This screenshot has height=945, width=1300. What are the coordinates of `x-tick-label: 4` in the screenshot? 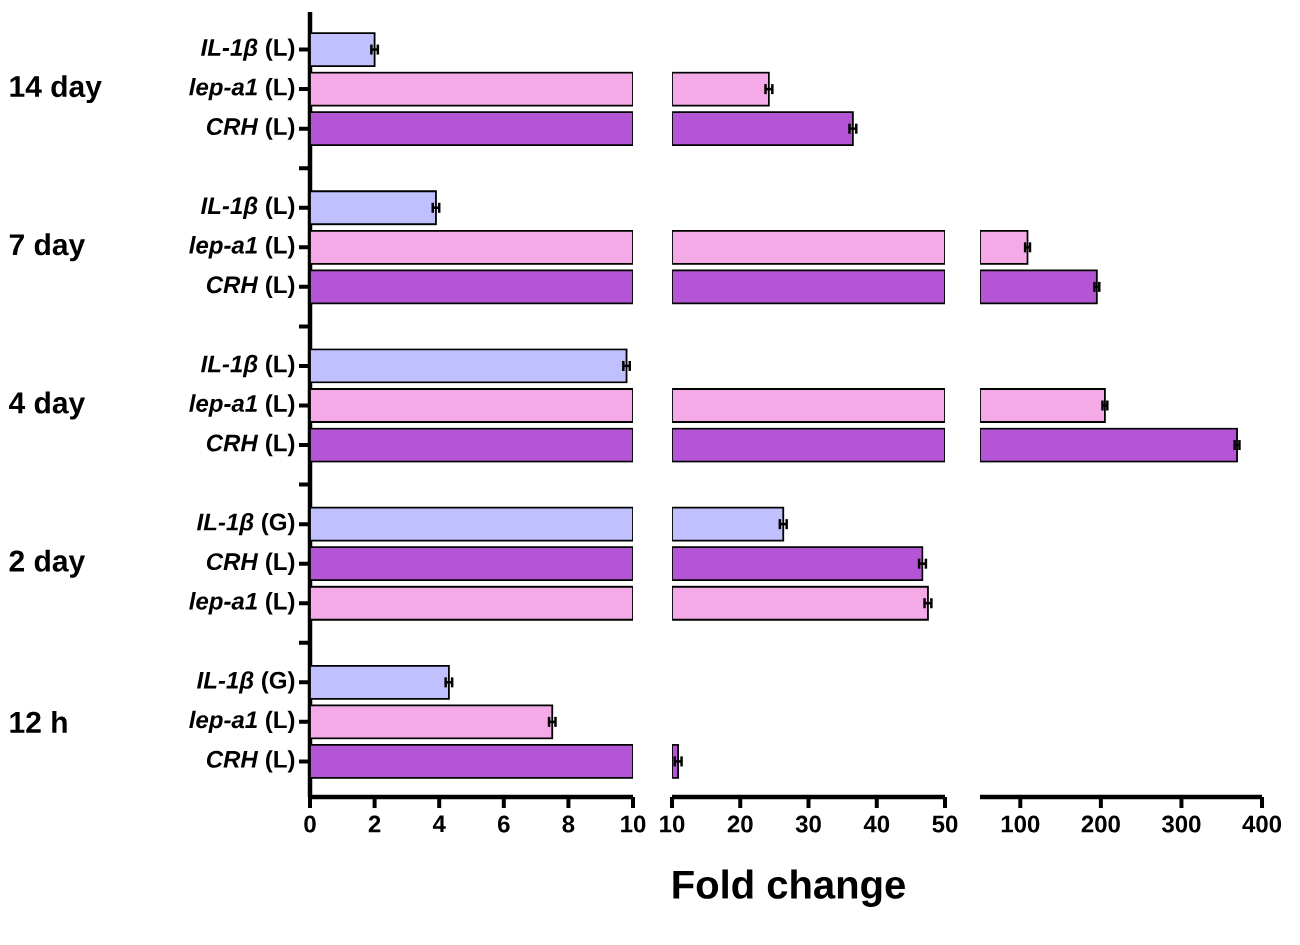 It's located at (439, 824).